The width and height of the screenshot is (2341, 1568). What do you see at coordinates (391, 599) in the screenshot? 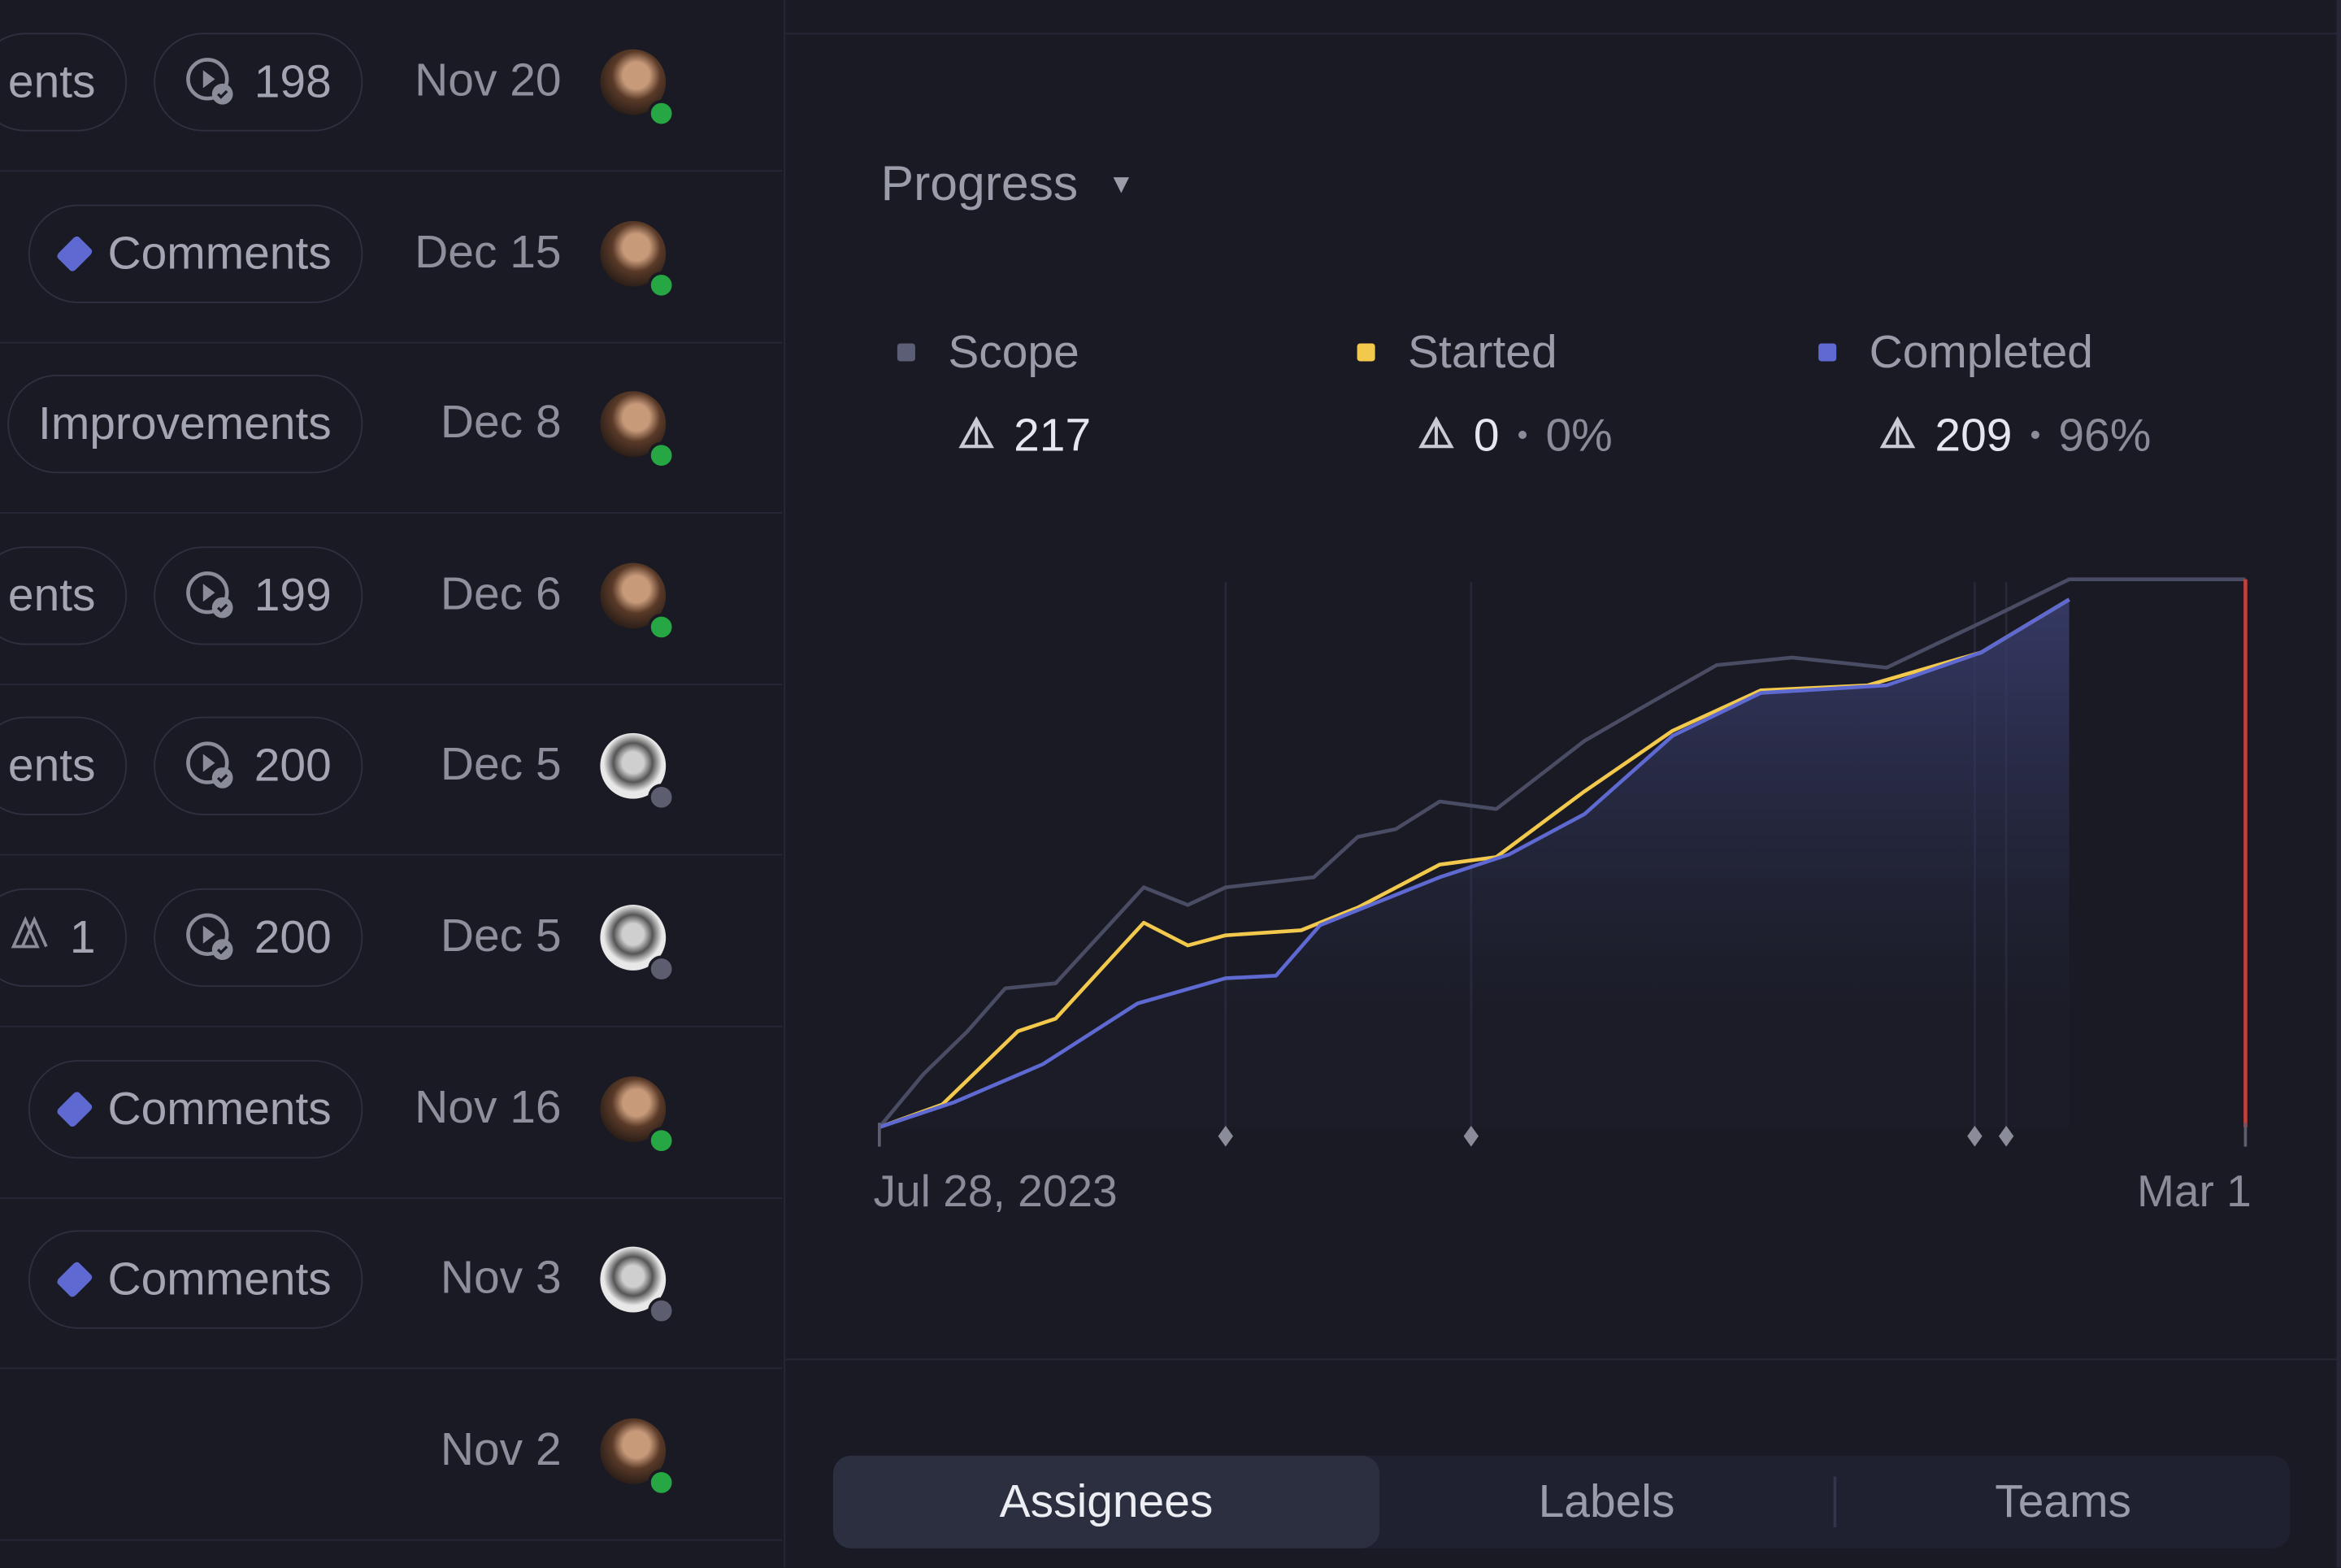
I see `issue-row: 199 ents Dec 6` at bounding box center [391, 599].